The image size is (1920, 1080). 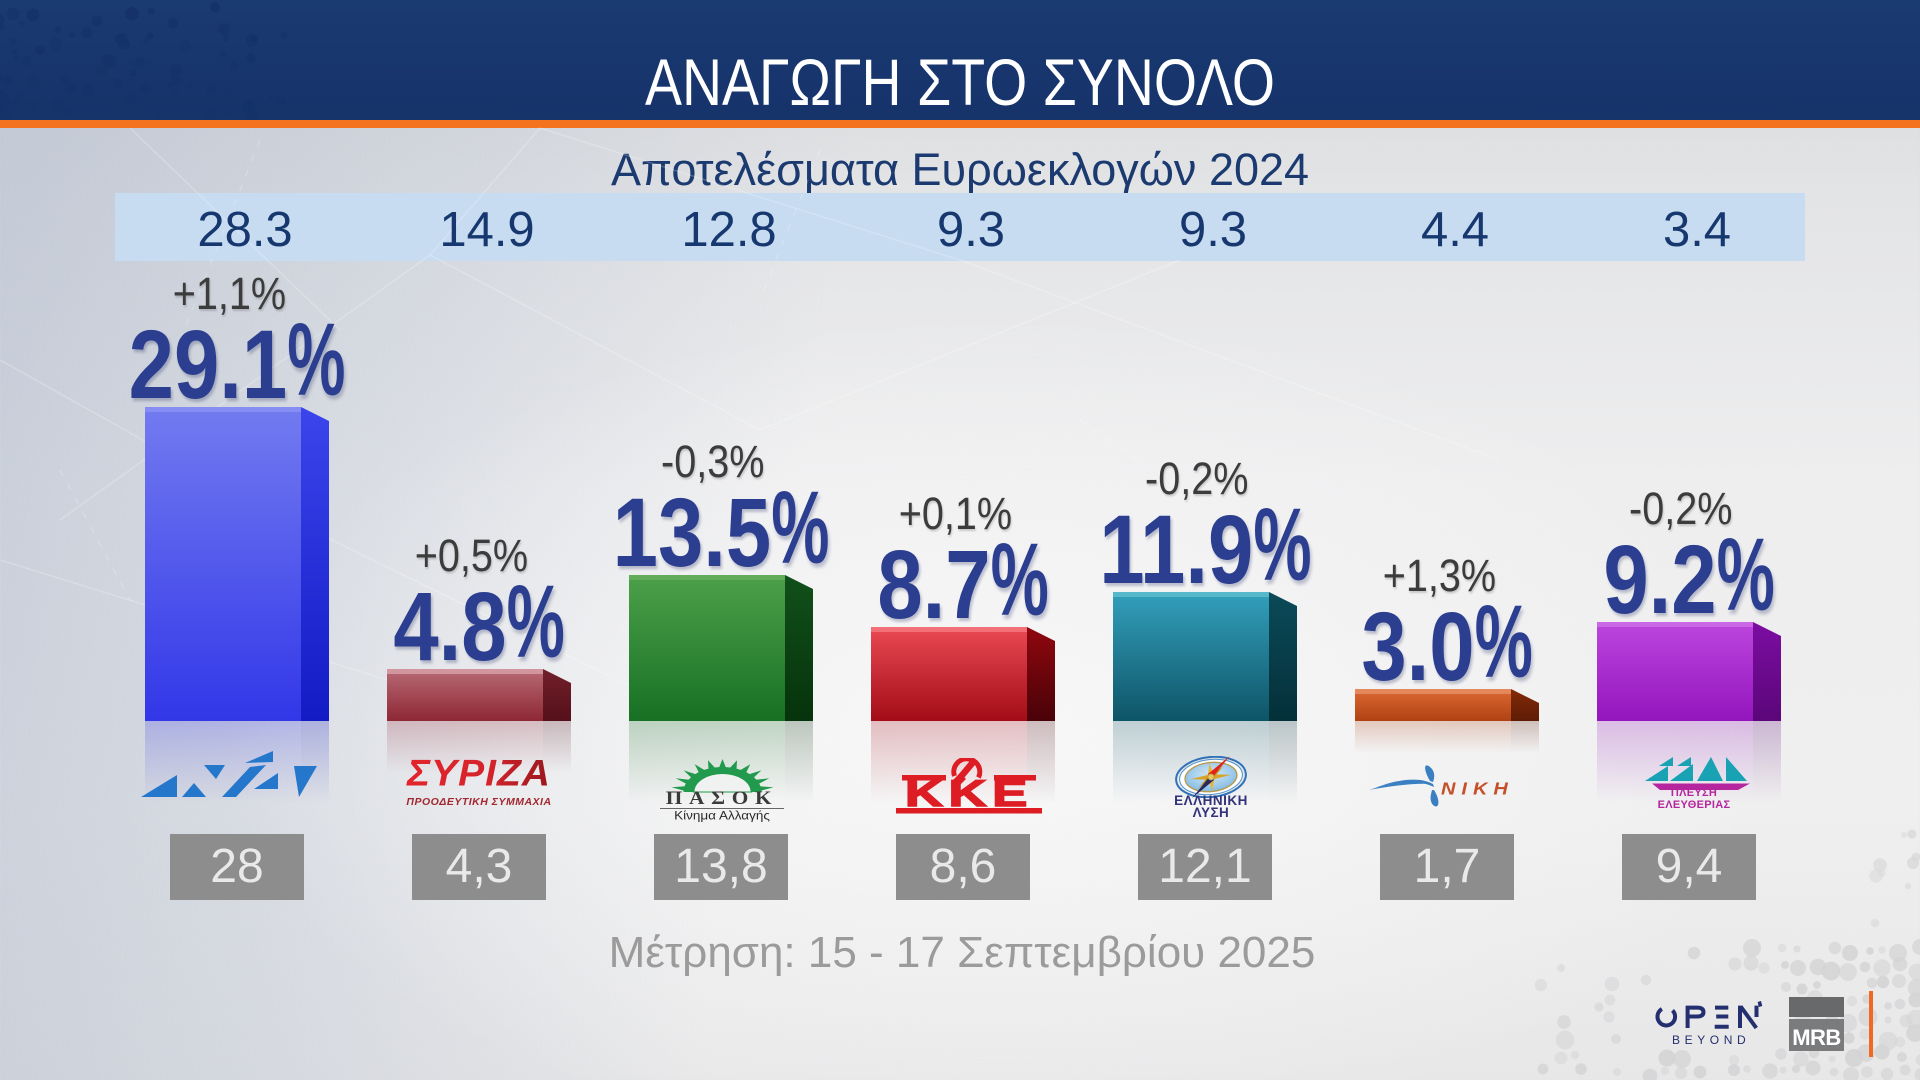 What do you see at coordinates (1816, 1037) in the screenshot?
I see `svg-text: MRB` at bounding box center [1816, 1037].